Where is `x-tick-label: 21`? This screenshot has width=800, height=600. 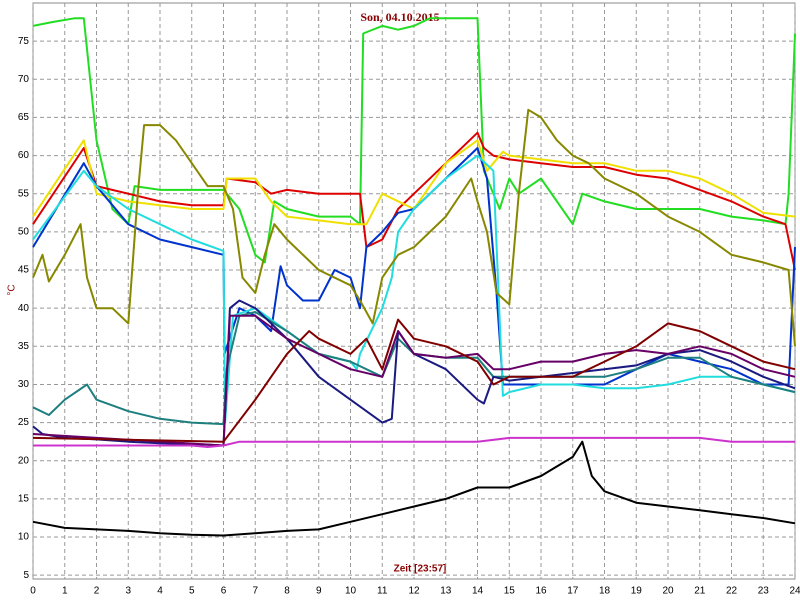 x-tick-label: 21 is located at coordinates (700, 591).